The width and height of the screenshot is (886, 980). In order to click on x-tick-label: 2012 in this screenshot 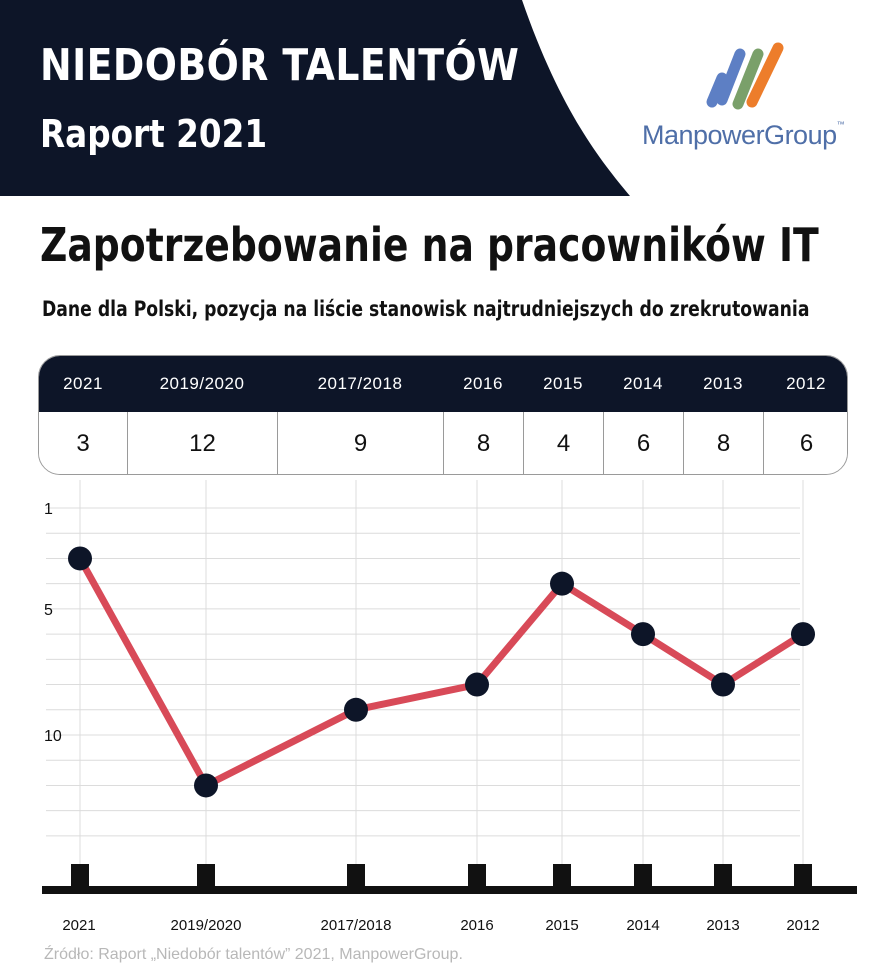, I will do `click(802, 925)`.